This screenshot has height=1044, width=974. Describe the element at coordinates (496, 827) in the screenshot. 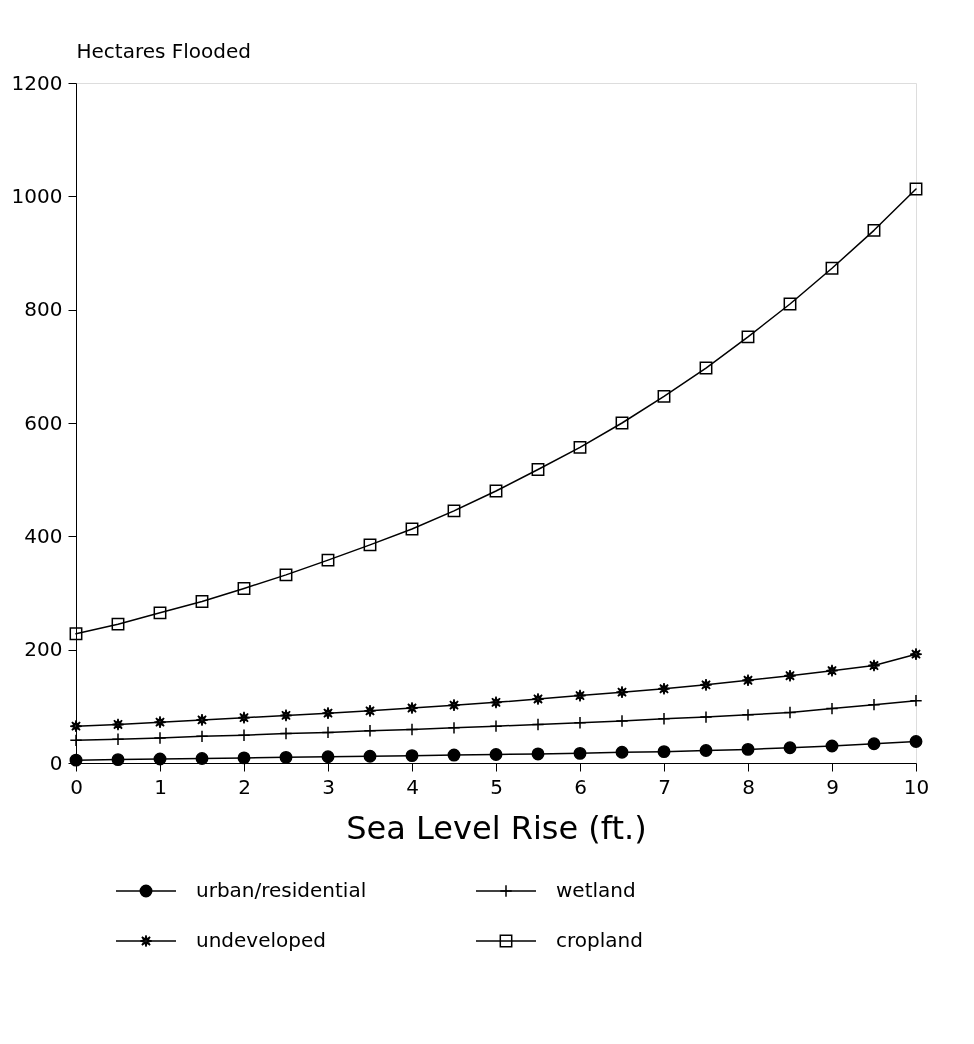

I see `x-axis-title: Sea Level Rise (ft.)` at that location.